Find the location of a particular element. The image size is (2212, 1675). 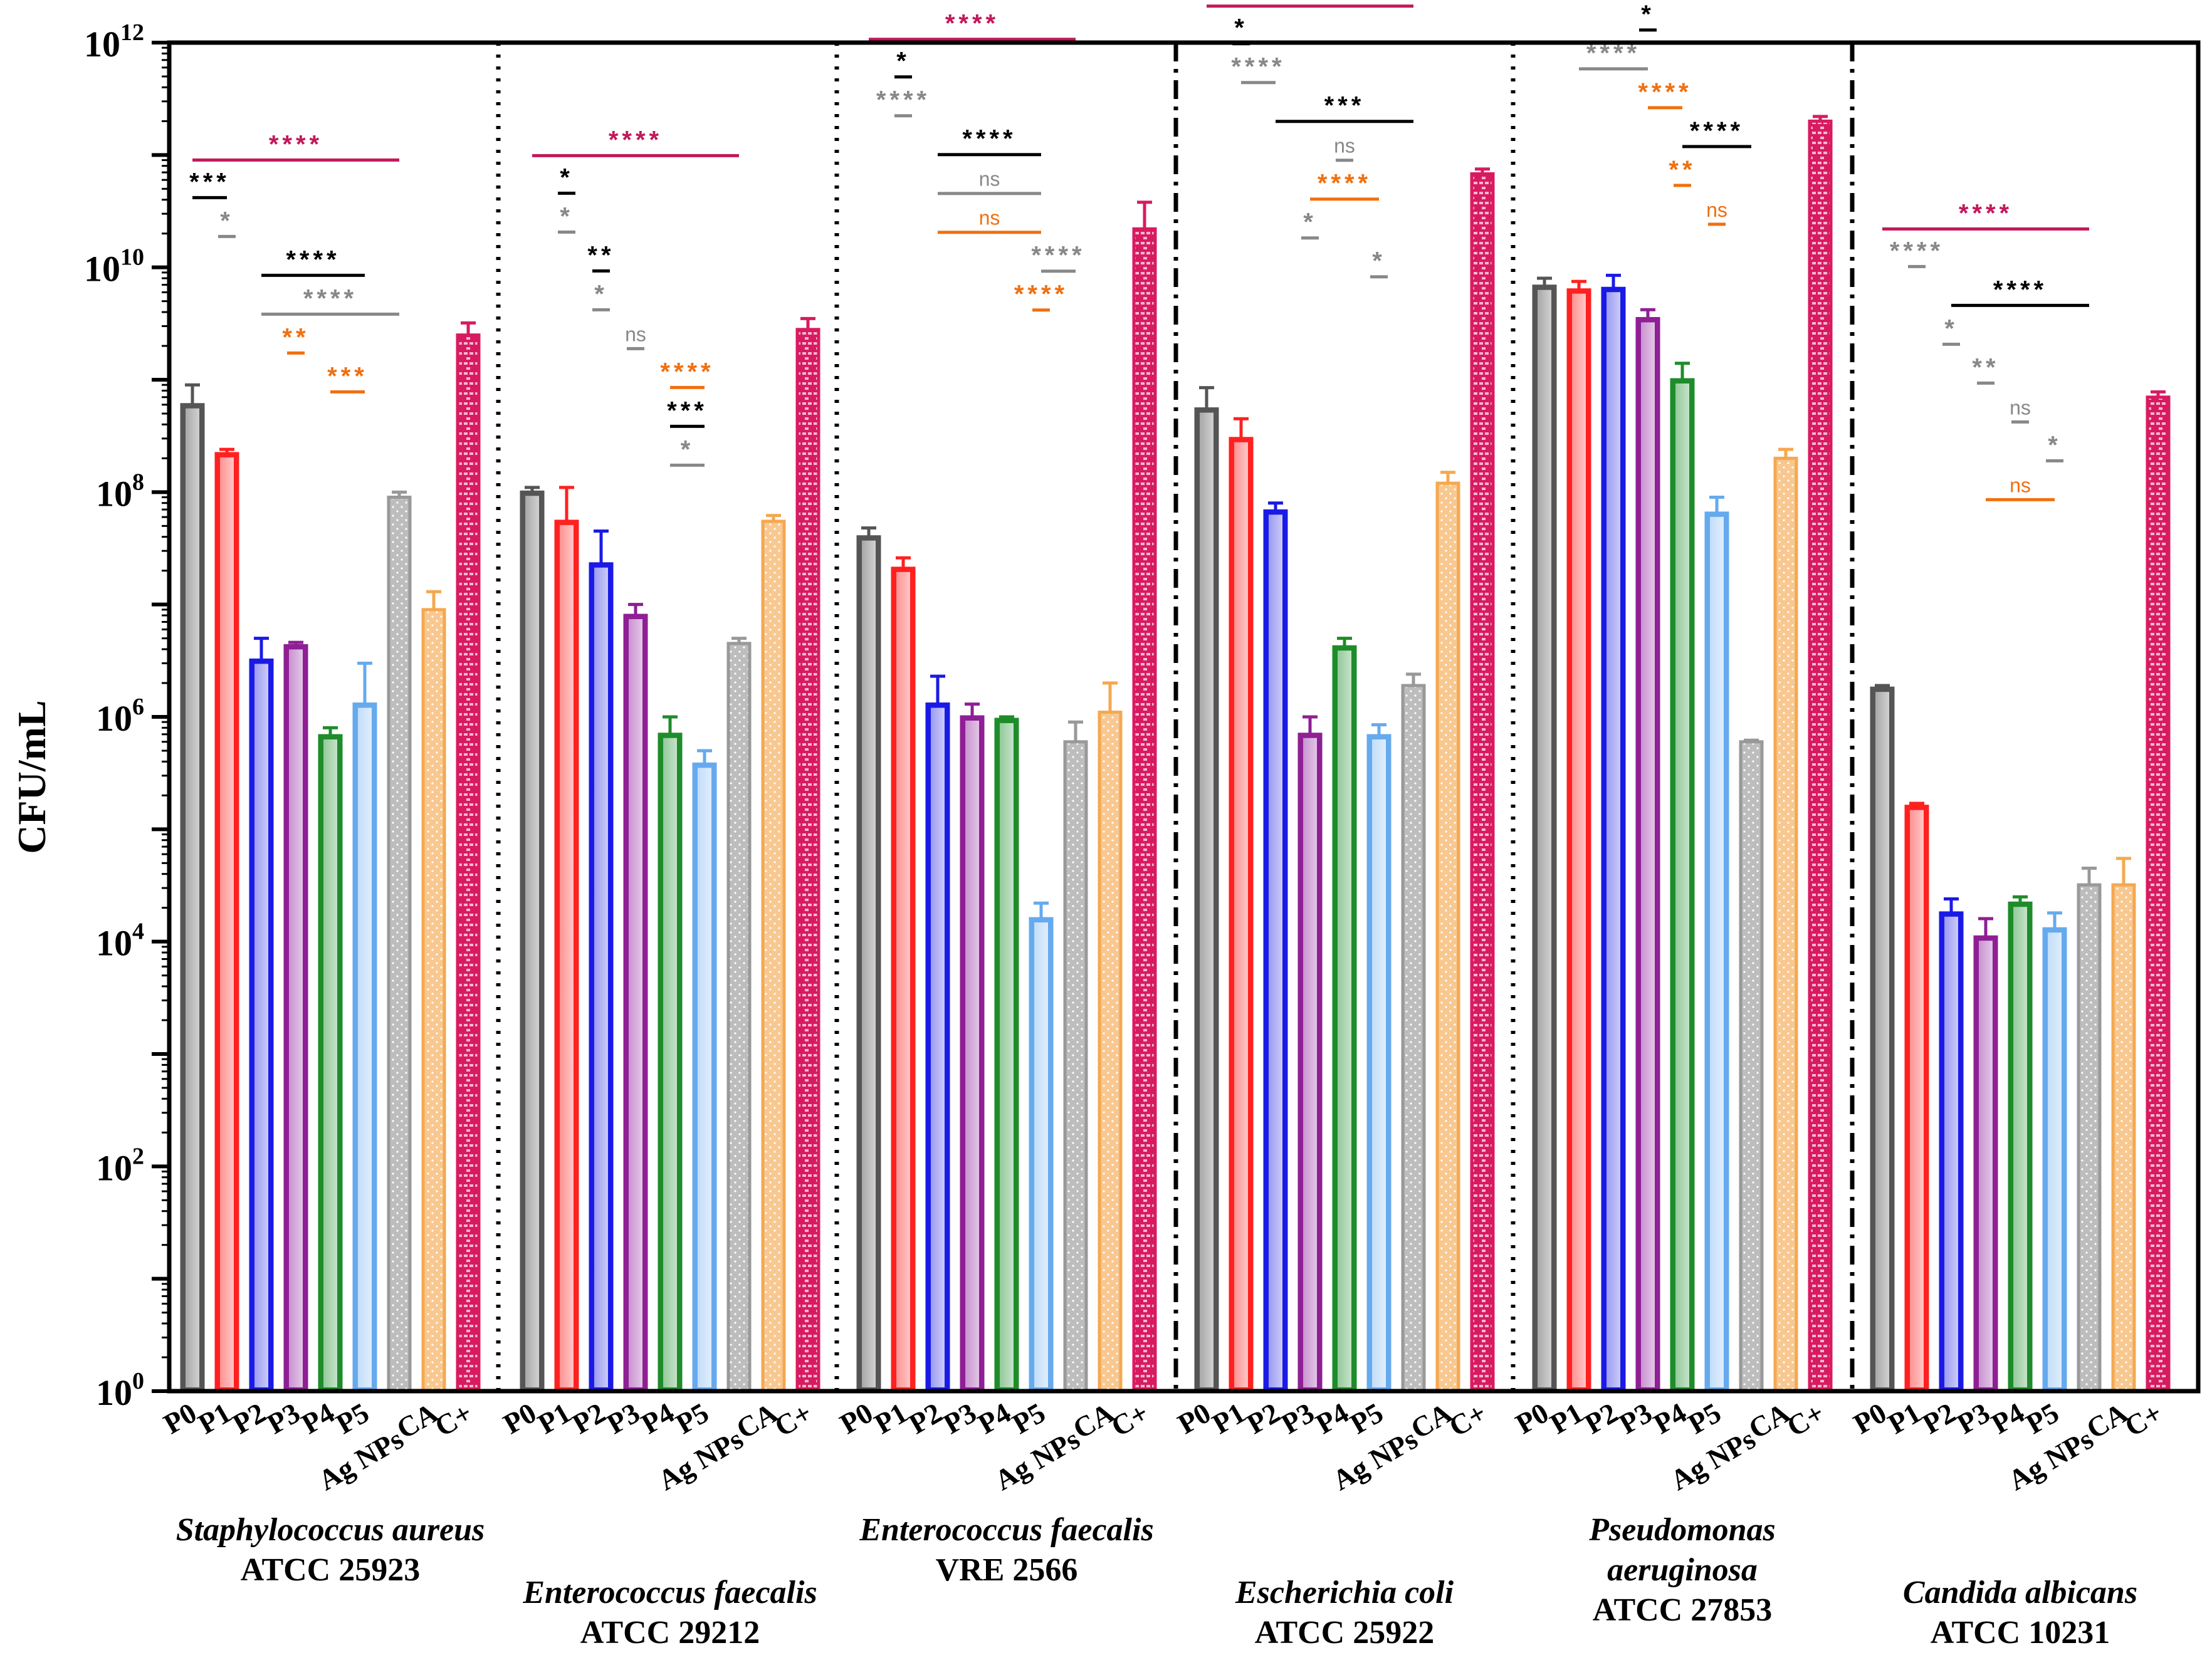

y-tick-label: 10⁴ is located at coordinates (120, 941).